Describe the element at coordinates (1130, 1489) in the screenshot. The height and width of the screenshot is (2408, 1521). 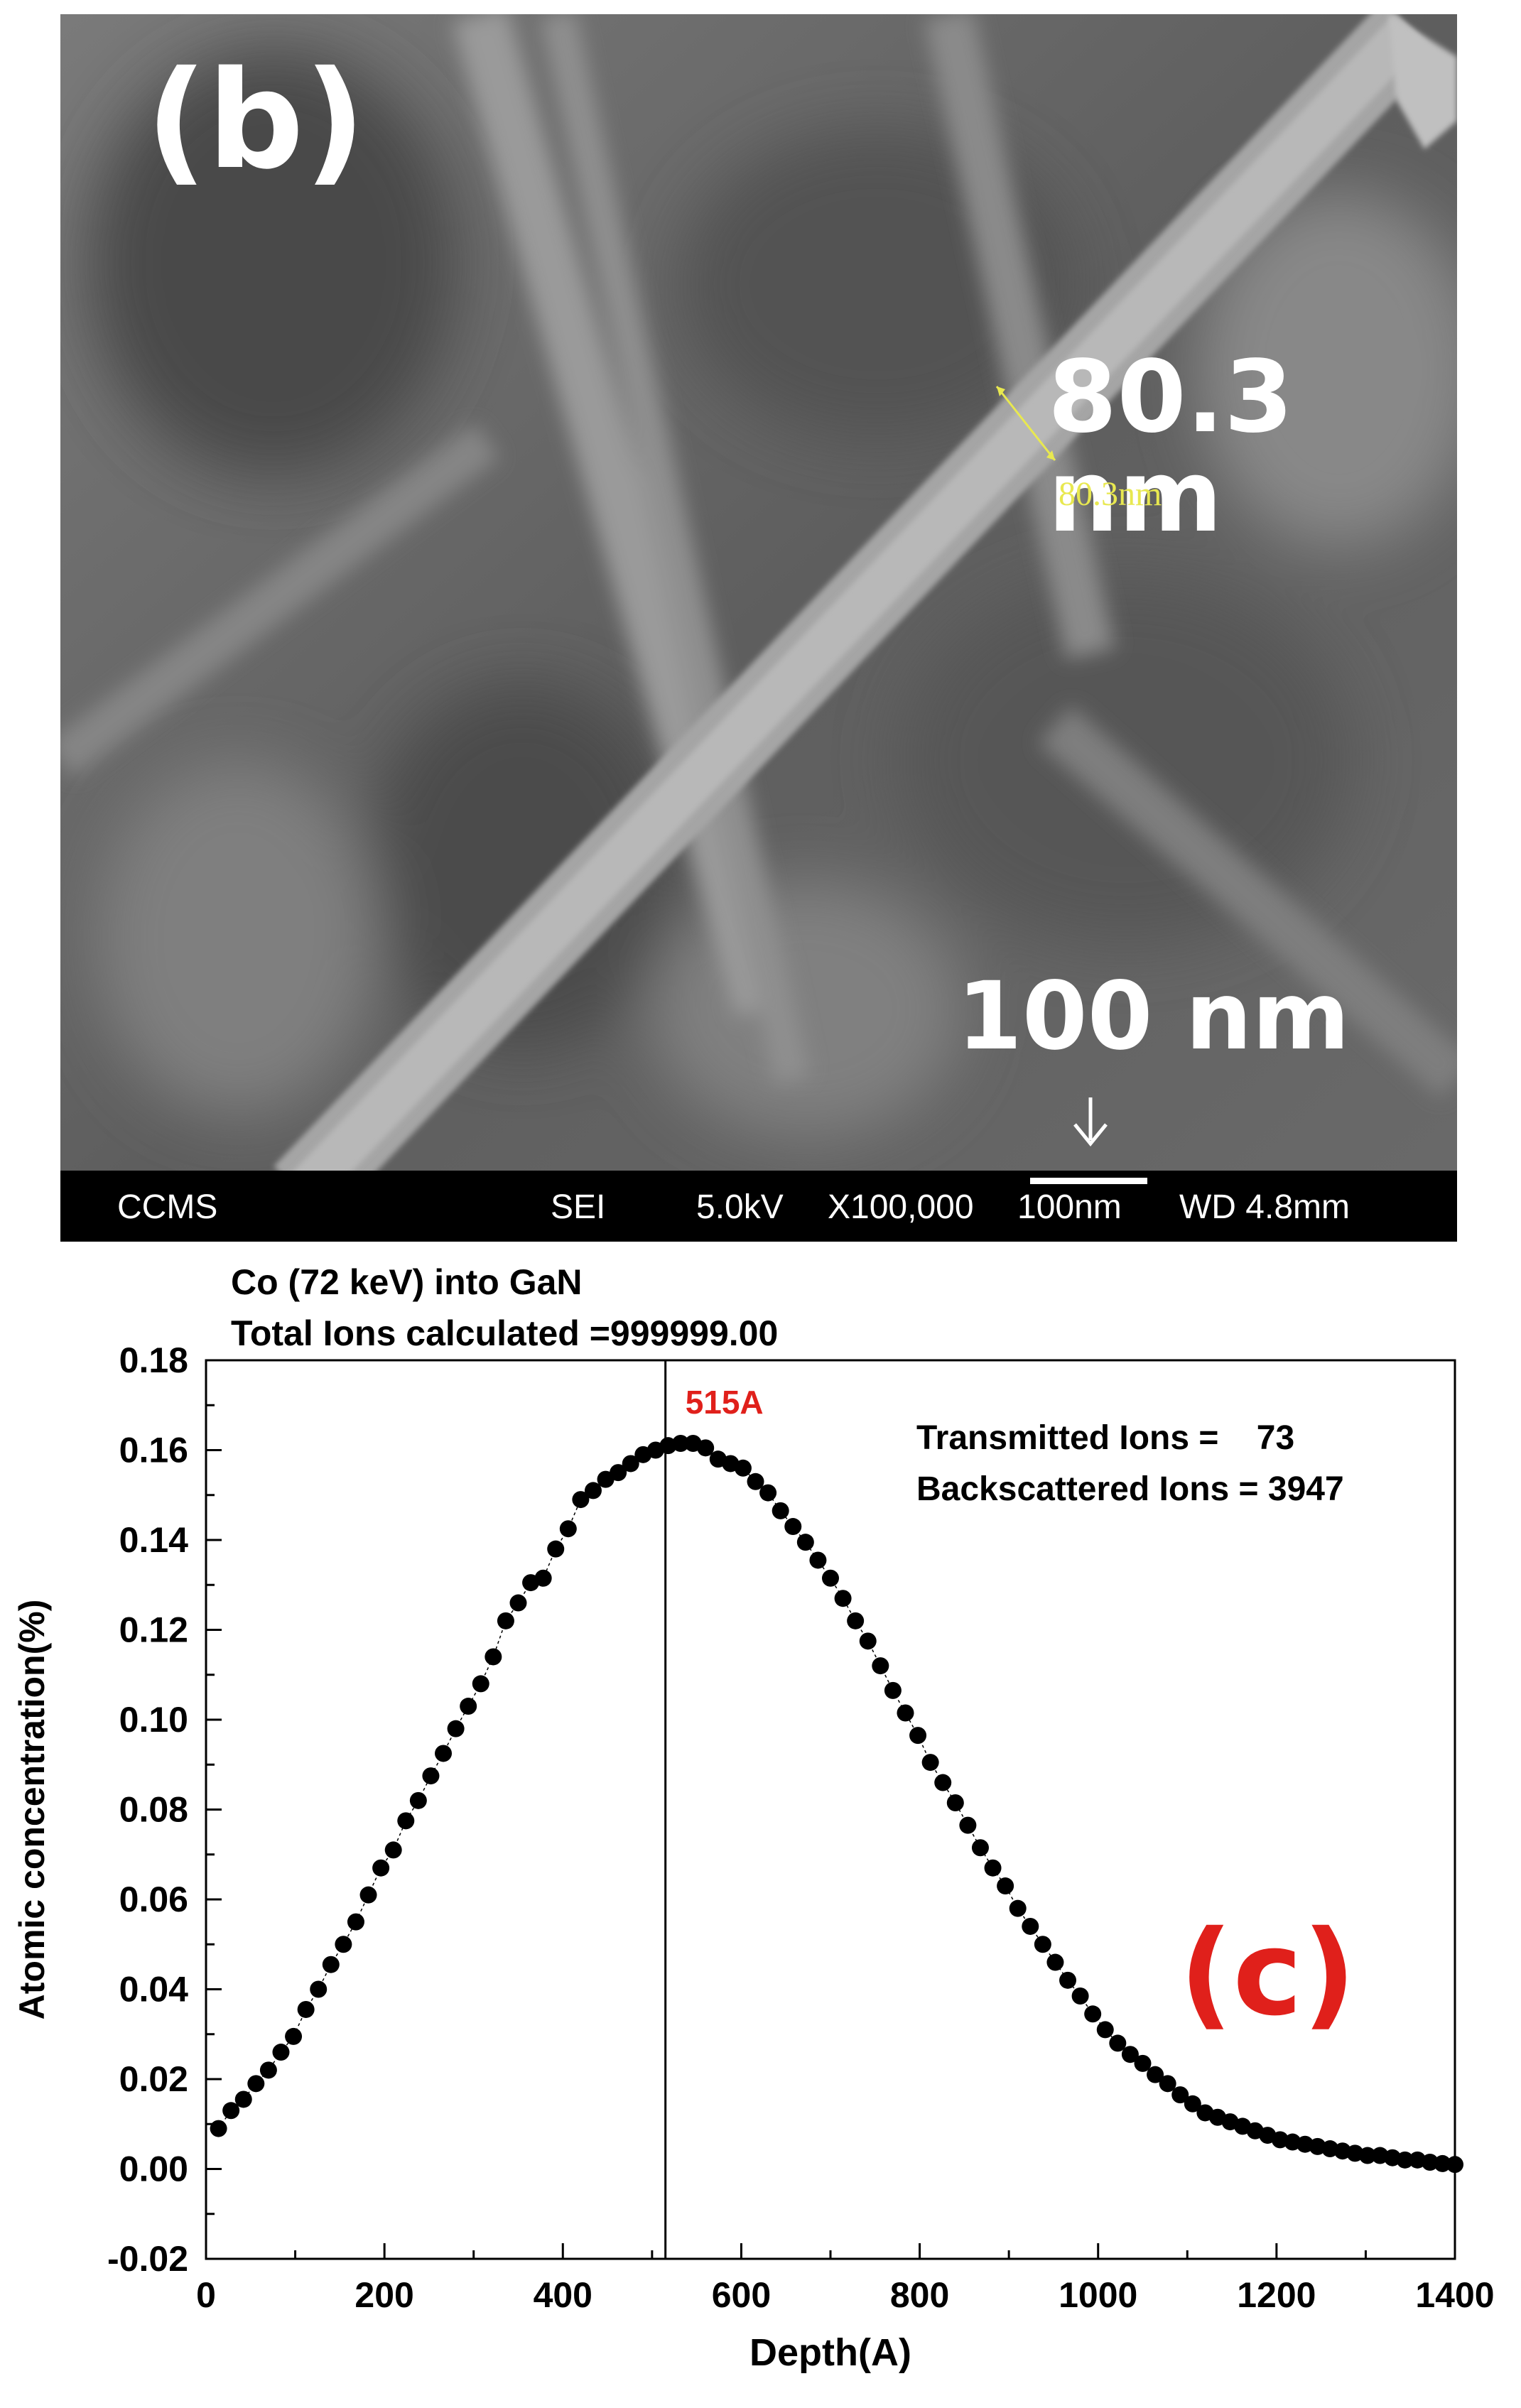
I see `annotation-line: Backscattered Ions = 3947` at that location.